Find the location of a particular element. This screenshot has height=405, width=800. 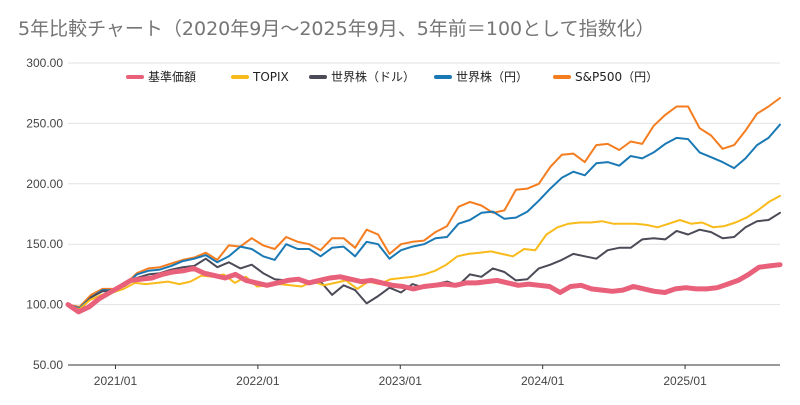

legend-label: S&P500（円） is located at coordinates (616, 77).